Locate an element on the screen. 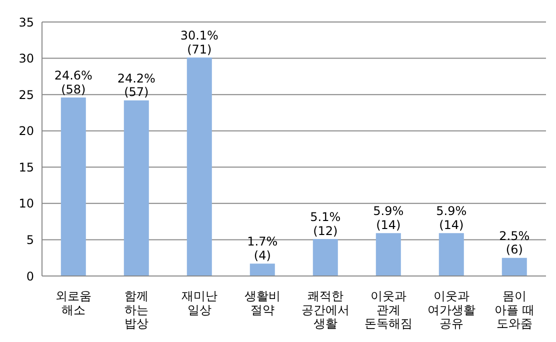  y-tick-label: 15 is located at coordinates (26, 167).